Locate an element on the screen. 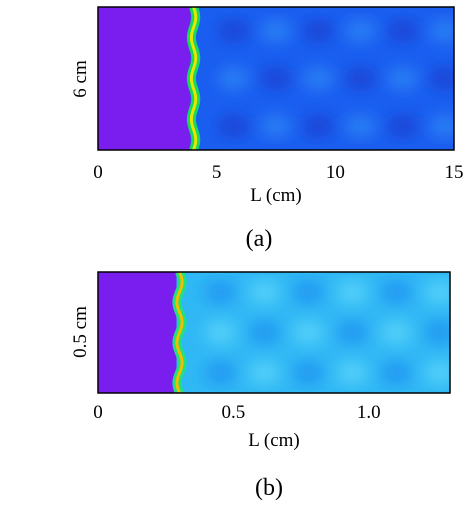  panel-b-x-tick-label: 0 is located at coordinates (98, 412).